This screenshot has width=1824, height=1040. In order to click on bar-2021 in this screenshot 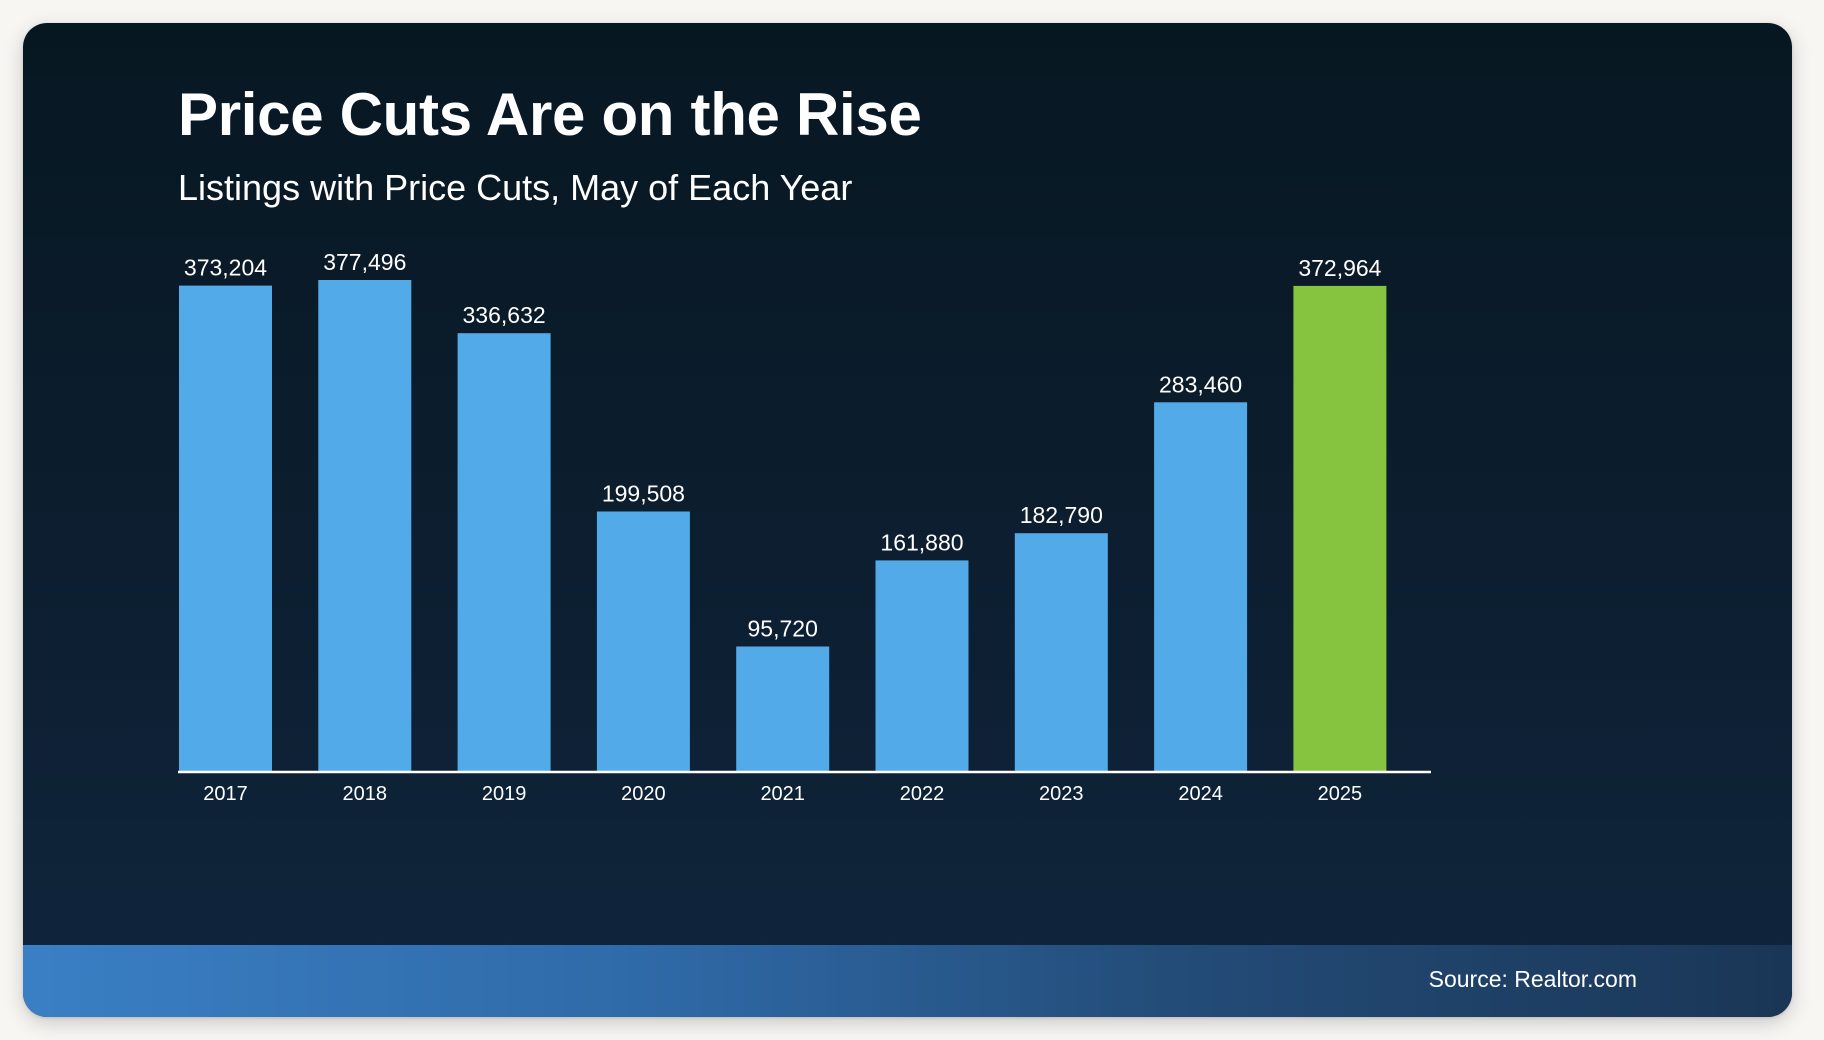, I will do `click(783, 708)`.